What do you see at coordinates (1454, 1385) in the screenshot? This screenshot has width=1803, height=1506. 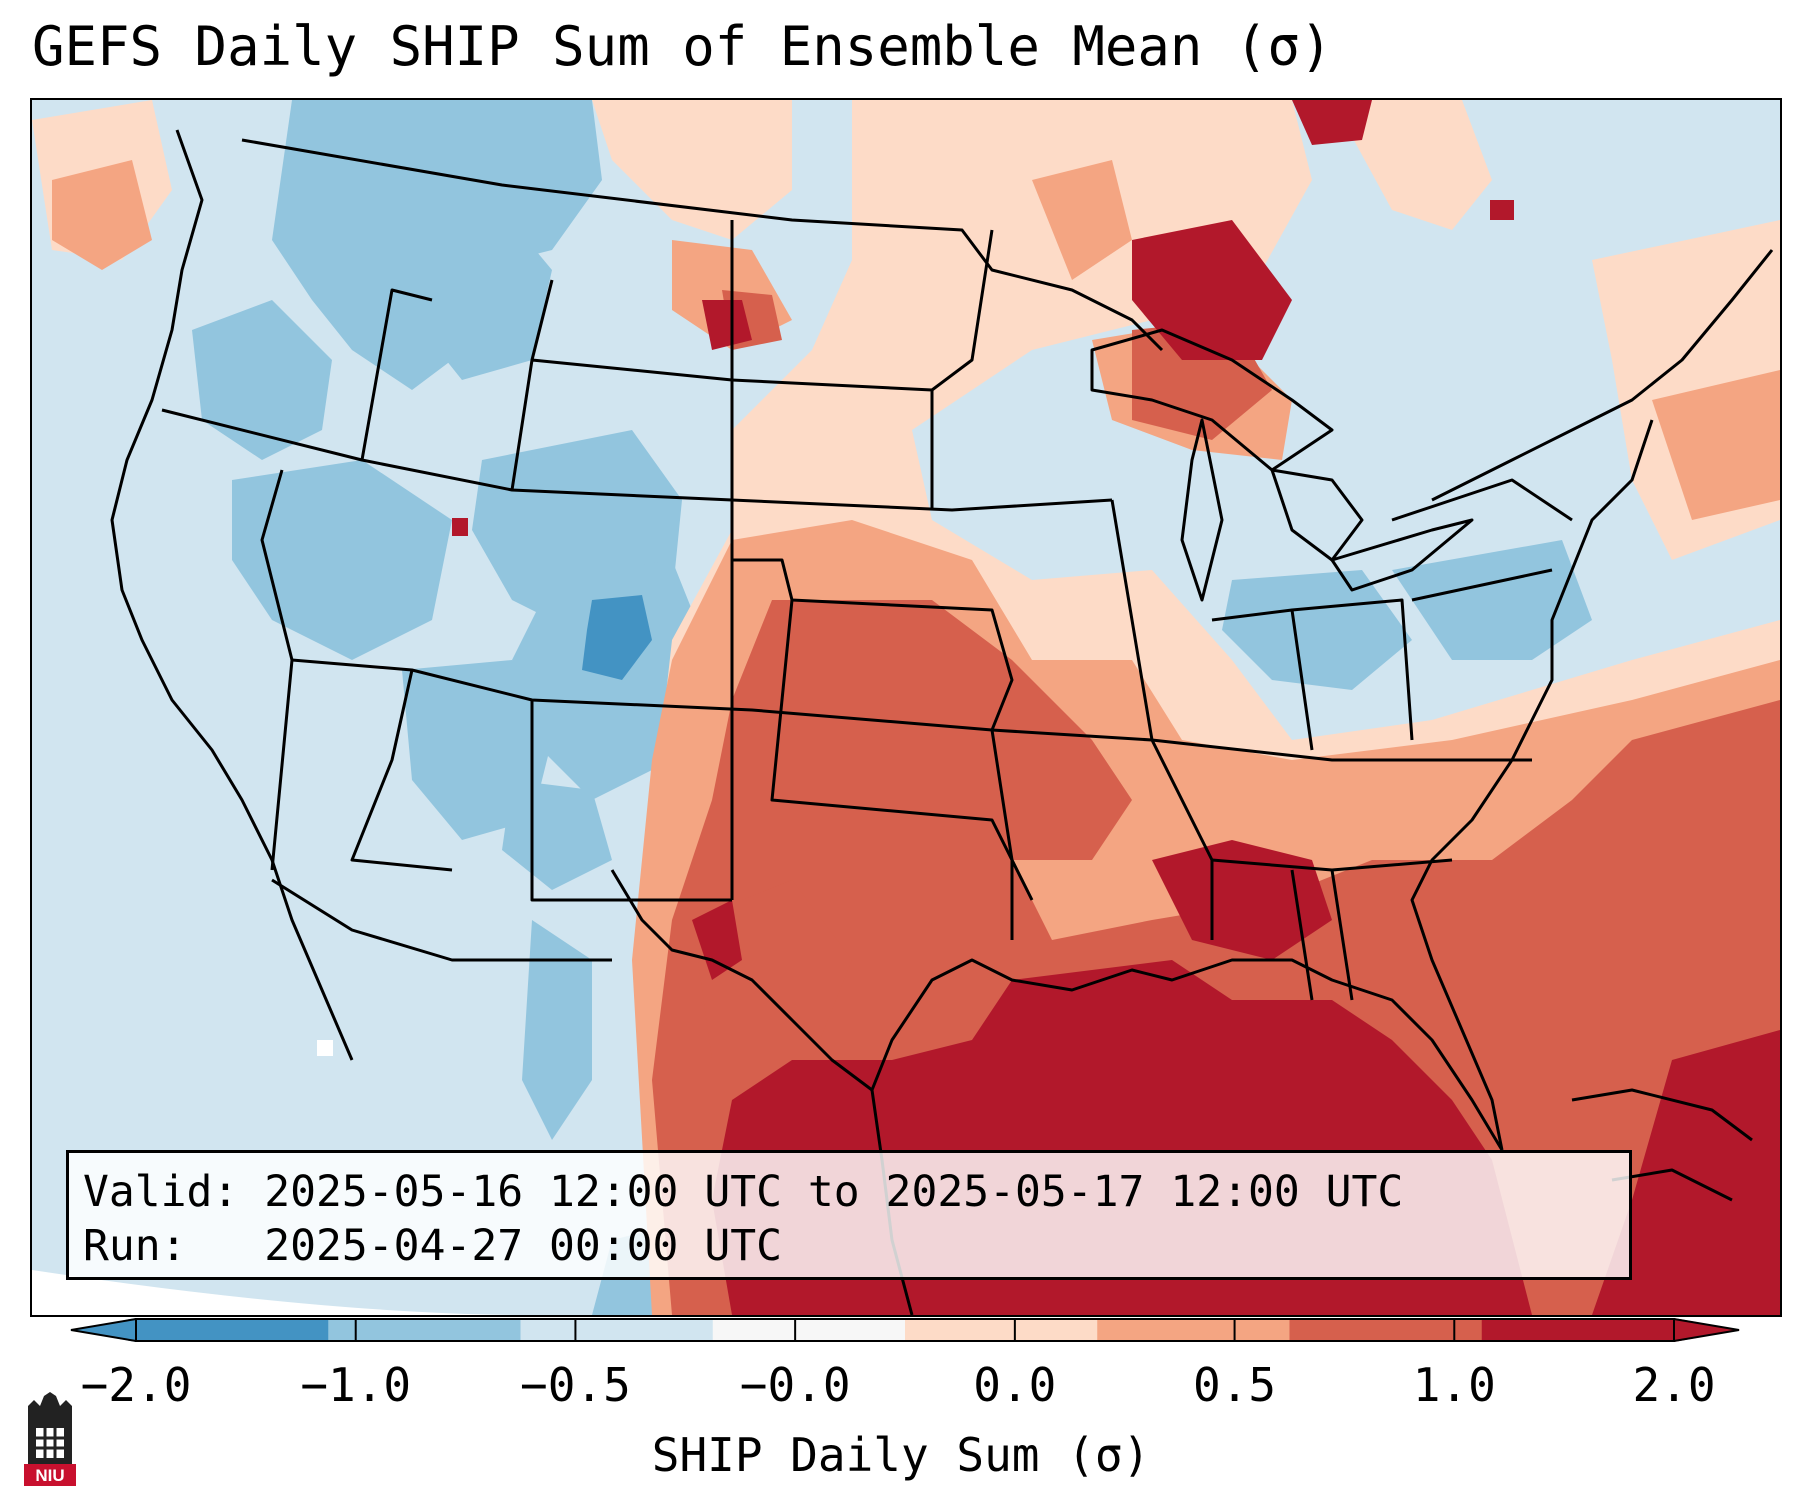 I see `colorbar-tick-label: 1.0` at bounding box center [1454, 1385].